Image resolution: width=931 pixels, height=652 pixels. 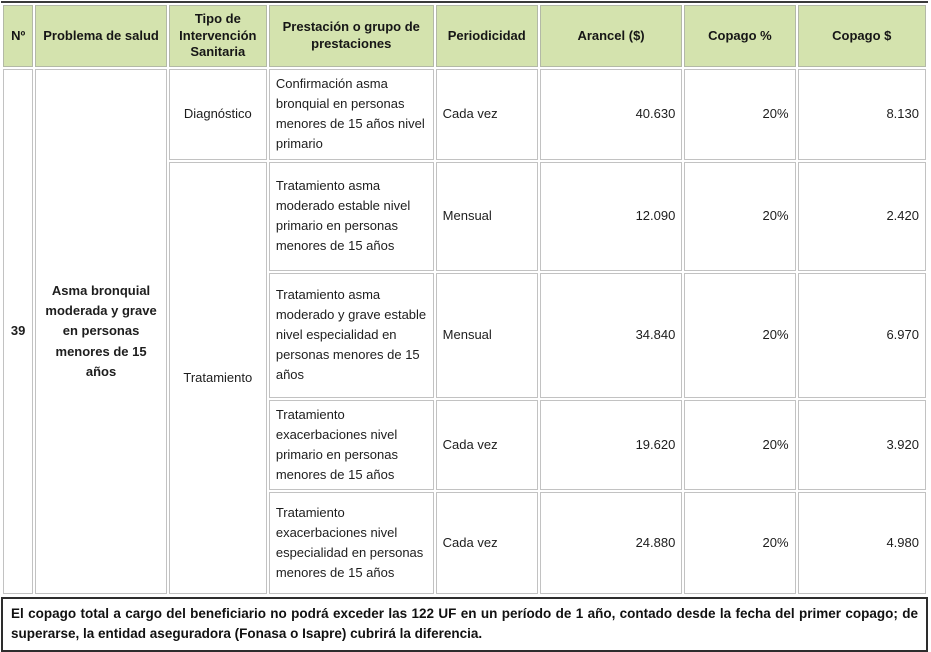 What do you see at coordinates (611, 335) in the screenshot?
I see `cell-arancel: 34.840` at bounding box center [611, 335].